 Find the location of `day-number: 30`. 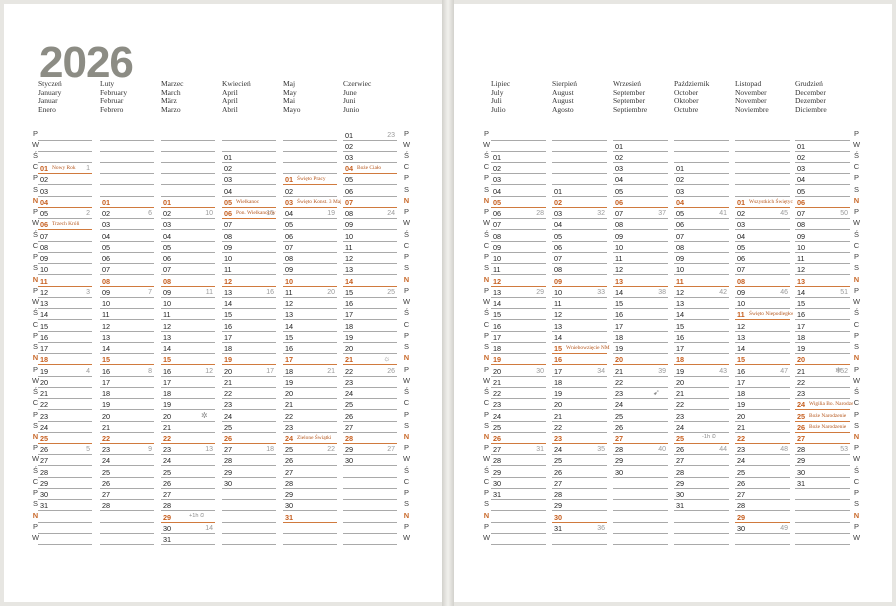

day-number: 30 is located at coordinates (349, 461).